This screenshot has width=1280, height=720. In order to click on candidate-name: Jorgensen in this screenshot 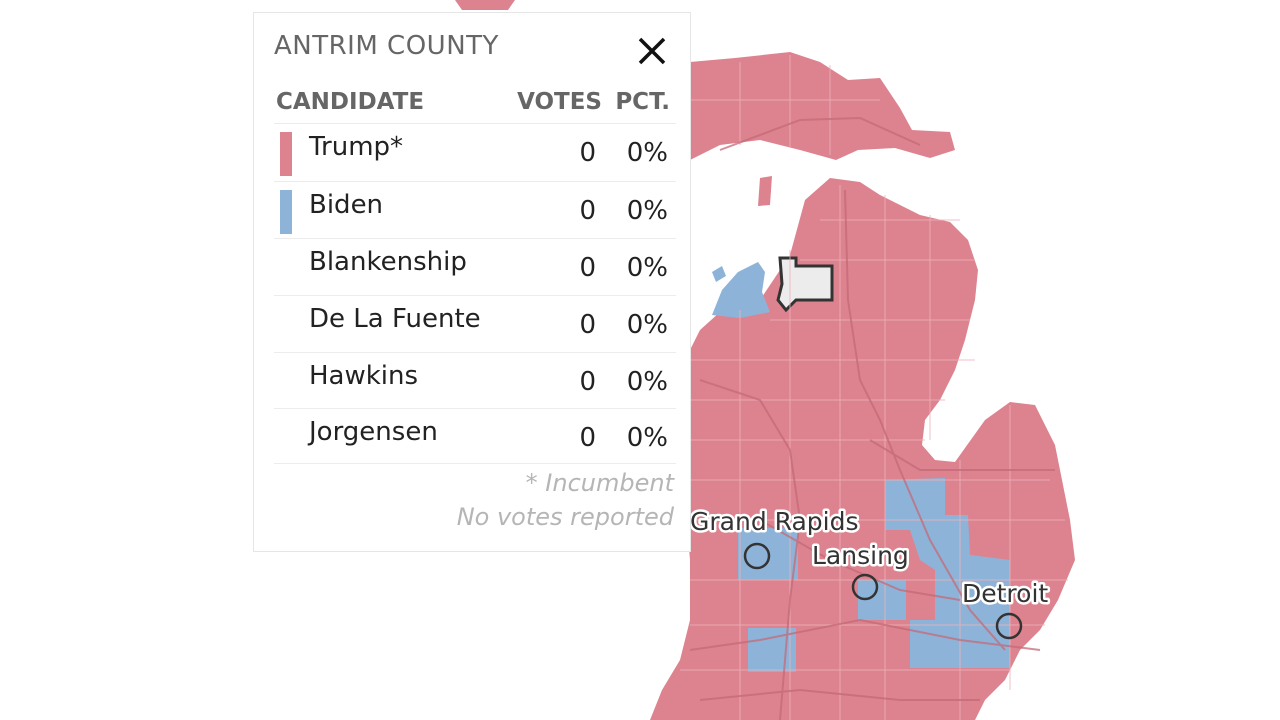, I will do `click(373, 432)`.